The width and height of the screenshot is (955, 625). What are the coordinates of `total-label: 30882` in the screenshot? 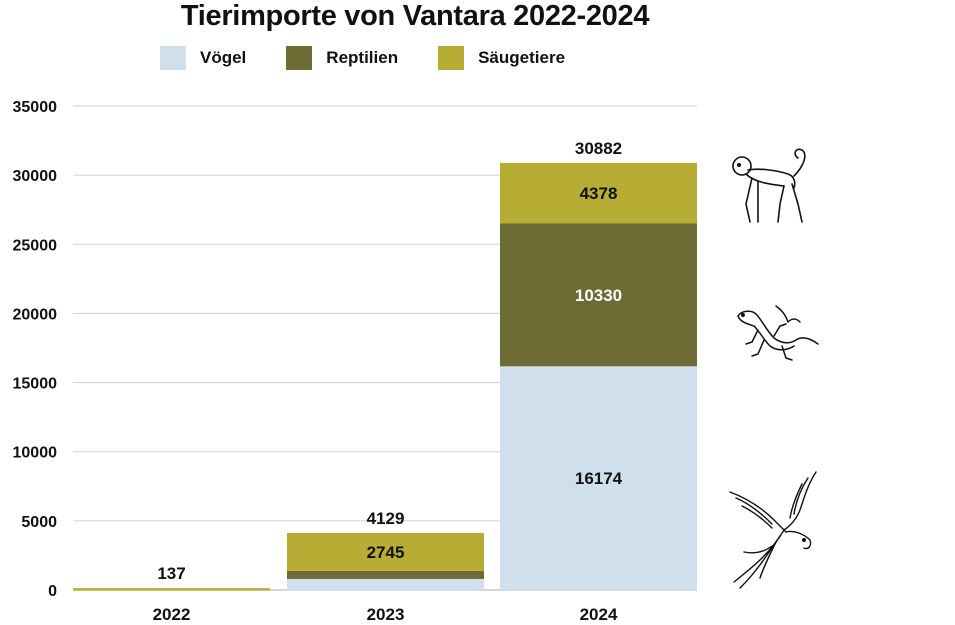 It's located at (598, 148).